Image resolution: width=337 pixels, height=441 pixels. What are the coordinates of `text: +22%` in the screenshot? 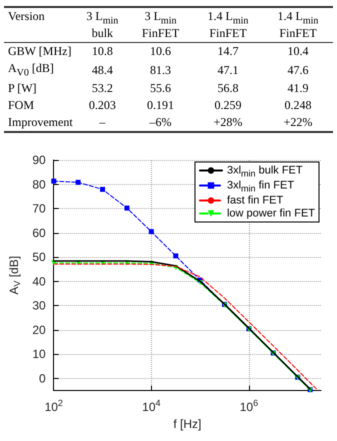 It's located at (298, 121).